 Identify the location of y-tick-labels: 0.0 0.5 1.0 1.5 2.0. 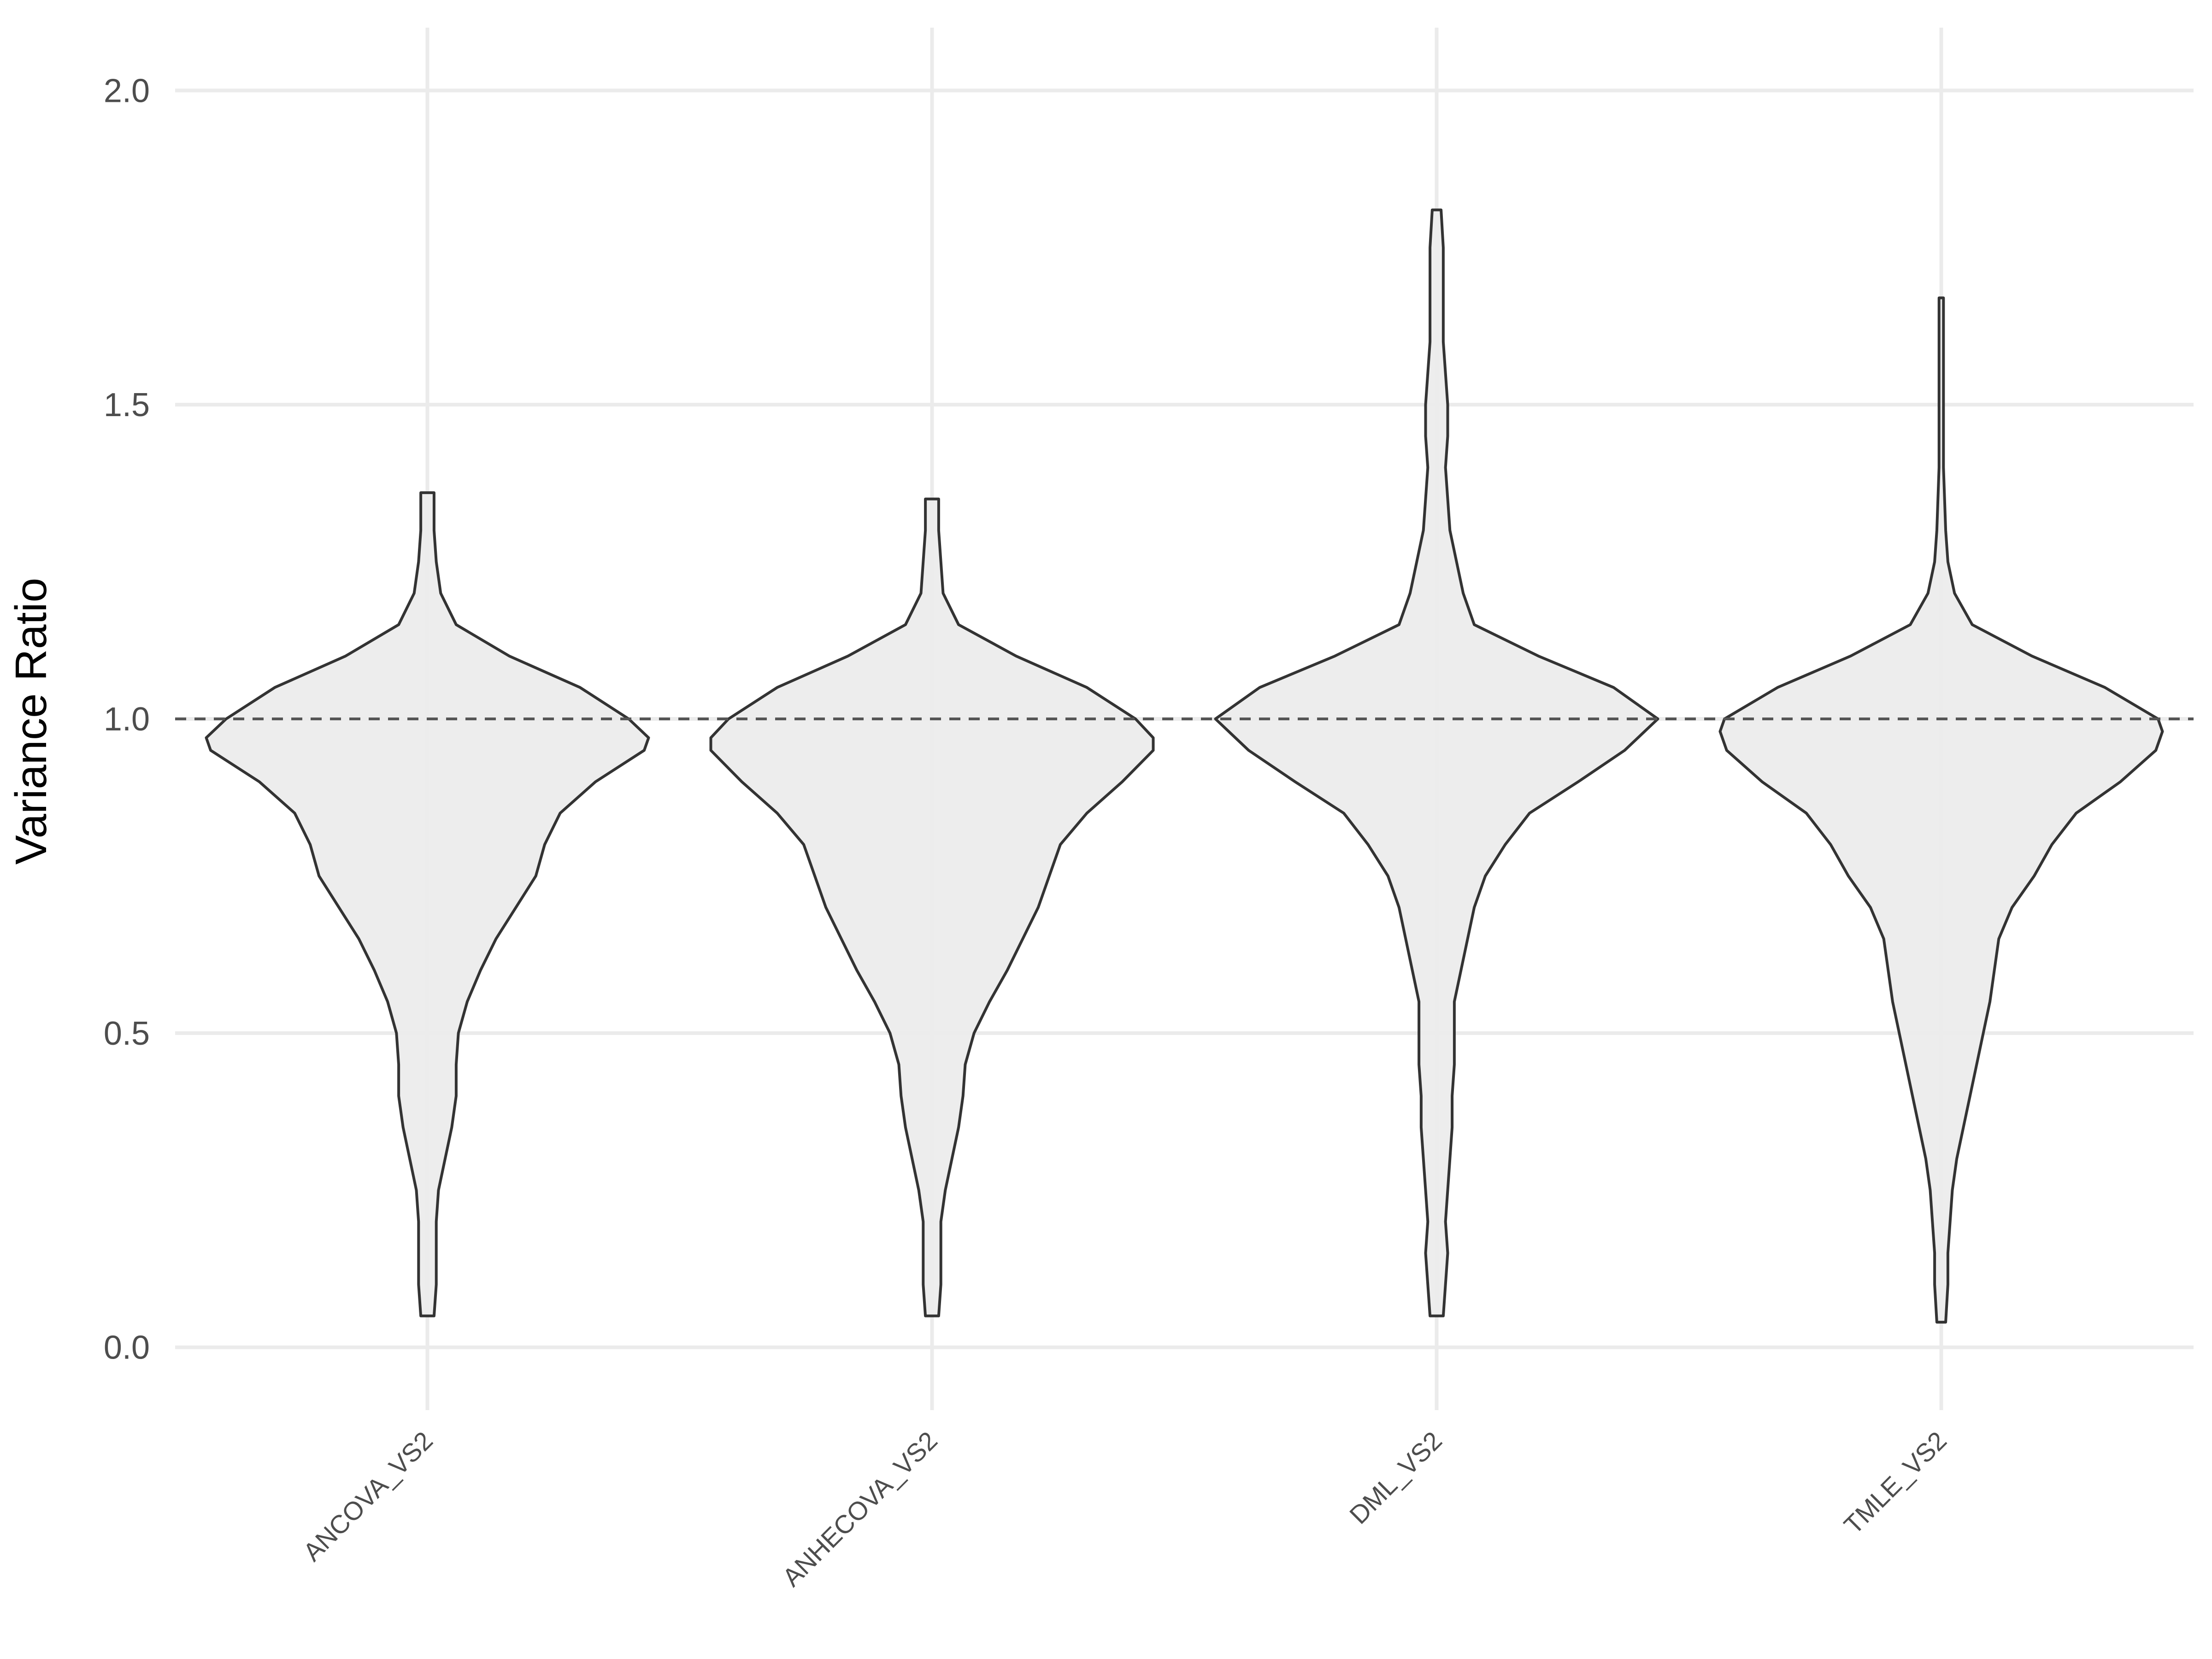
(127, 719).